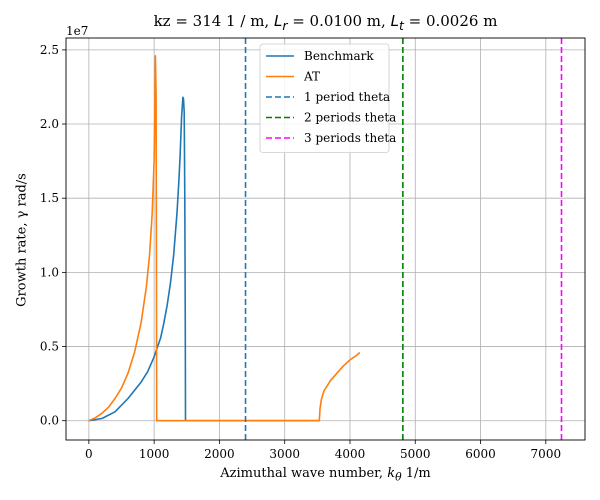 This screenshot has width=600, height=500. What do you see at coordinates (49, 421) in the screenshot?
I see `y-tick-label: 0.0` at bounding box center [49, 421].